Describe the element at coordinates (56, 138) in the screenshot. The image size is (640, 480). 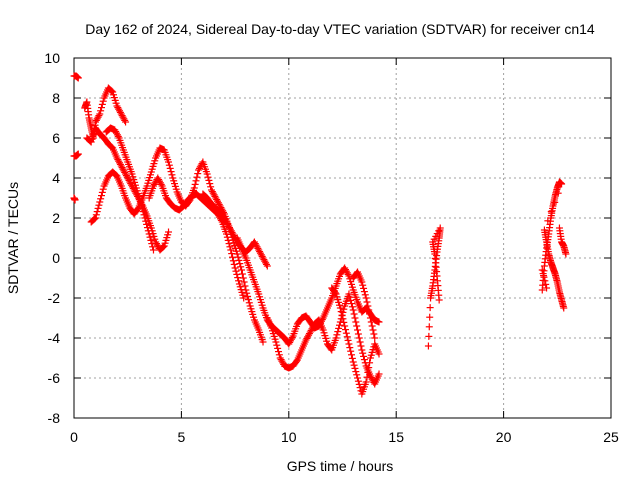
I see `y-tick-label: 6` at that location.